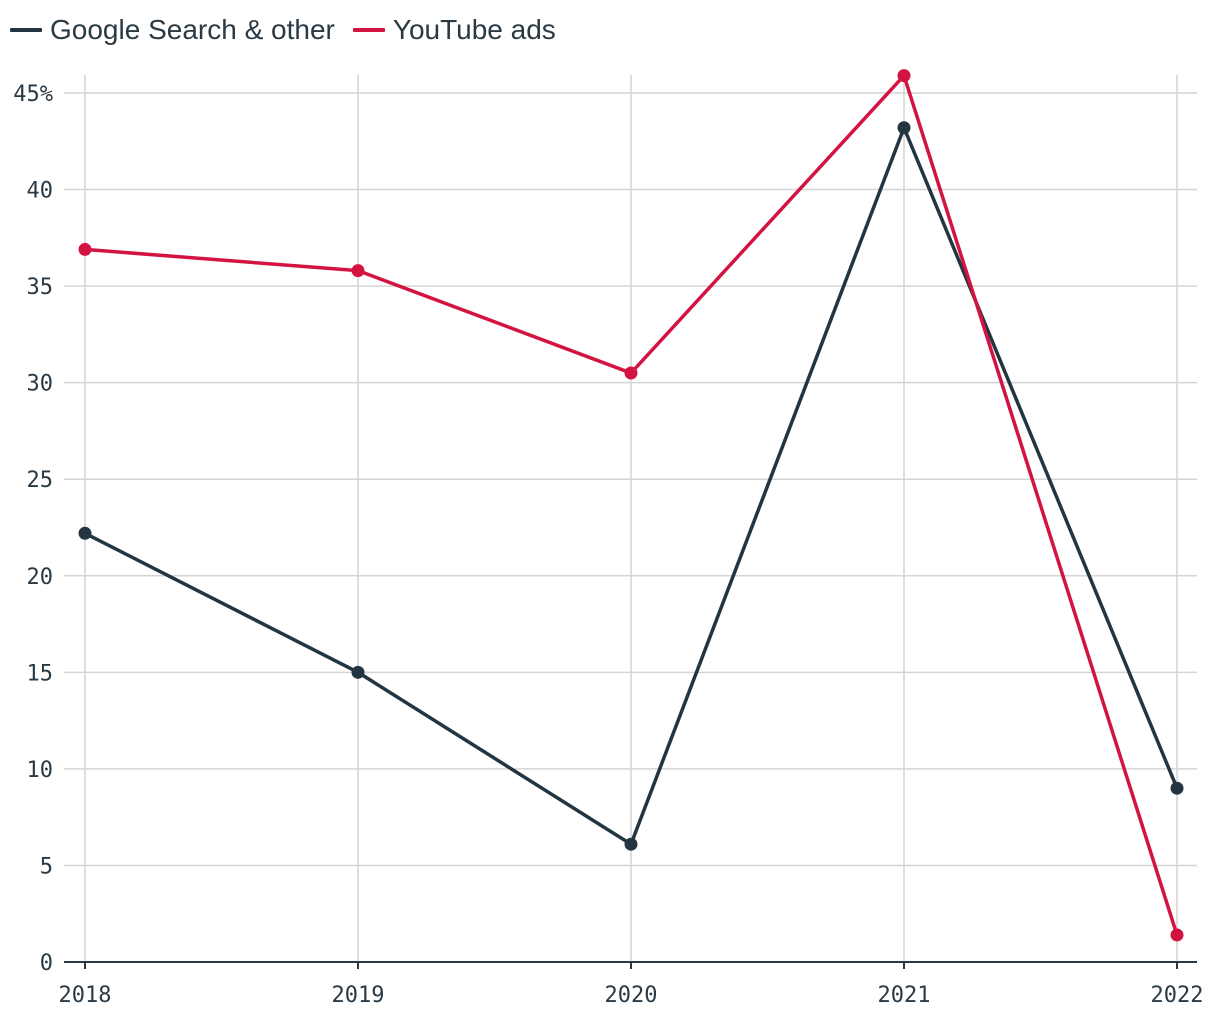 Image resolution: width=1220 pixels, height=1025 pixels. I want to click on legend-item-google: Google Search & other, so click(172, 30).